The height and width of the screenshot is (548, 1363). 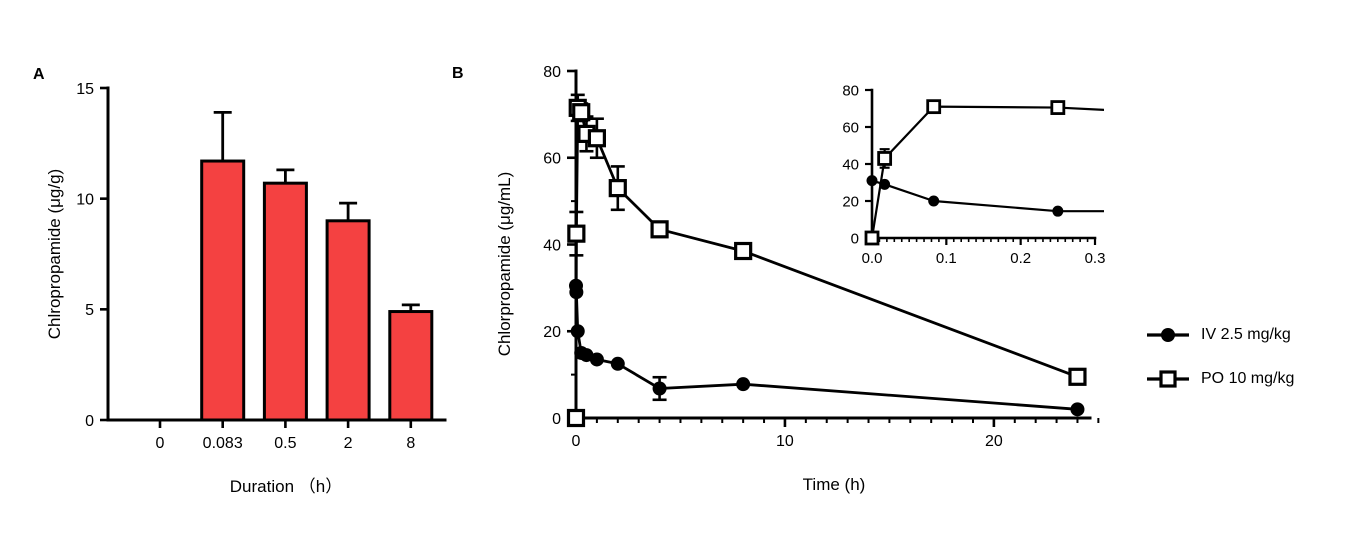 I want to click on panel-a-label: A, so click(x=39, y=74).